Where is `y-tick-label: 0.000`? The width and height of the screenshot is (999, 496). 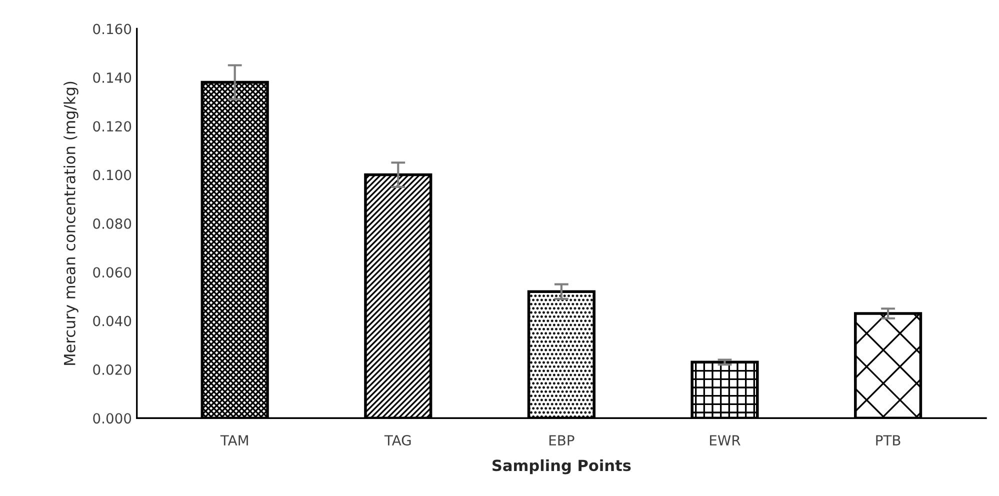 y-tick-label: 0.000 is located at coordinates (112, 418).